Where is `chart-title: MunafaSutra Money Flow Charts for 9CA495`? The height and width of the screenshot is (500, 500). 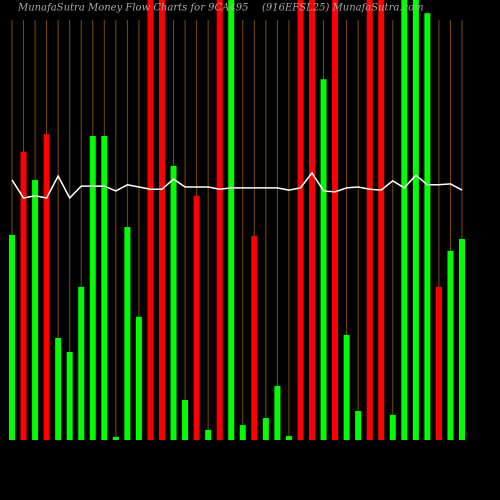 chart-title: MunafaSutra Money Flow Charts for 9CA495 is located at coordinates (132, 8).